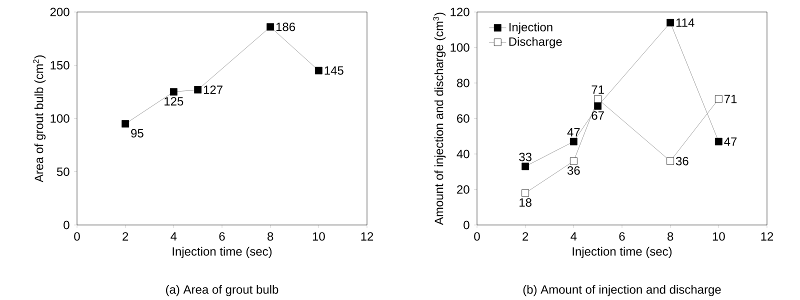 The width and height of the screenshot is (800, 300). What do you see at coordinates (137, 133) in the screenshot?
I see `data-label: 95` at bounding box center [137, 133].